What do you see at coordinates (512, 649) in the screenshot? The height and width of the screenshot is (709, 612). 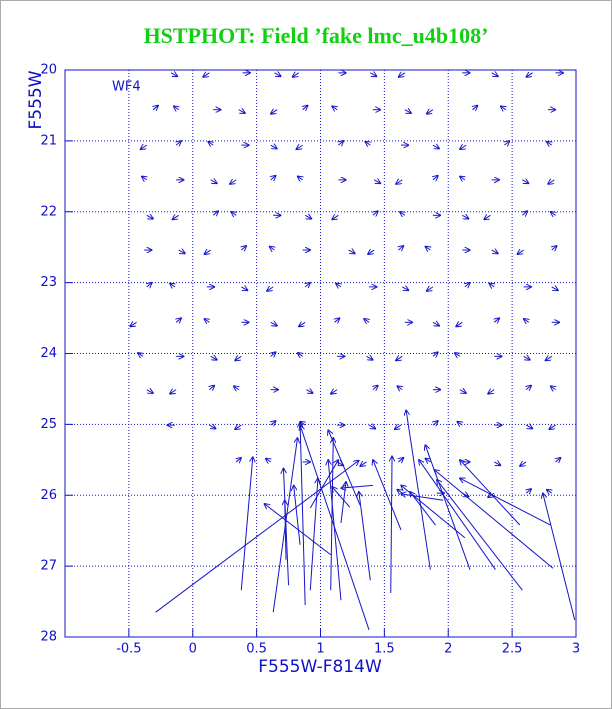 I see `x-tick-label: 2.5` at bounding box center [512, 649].